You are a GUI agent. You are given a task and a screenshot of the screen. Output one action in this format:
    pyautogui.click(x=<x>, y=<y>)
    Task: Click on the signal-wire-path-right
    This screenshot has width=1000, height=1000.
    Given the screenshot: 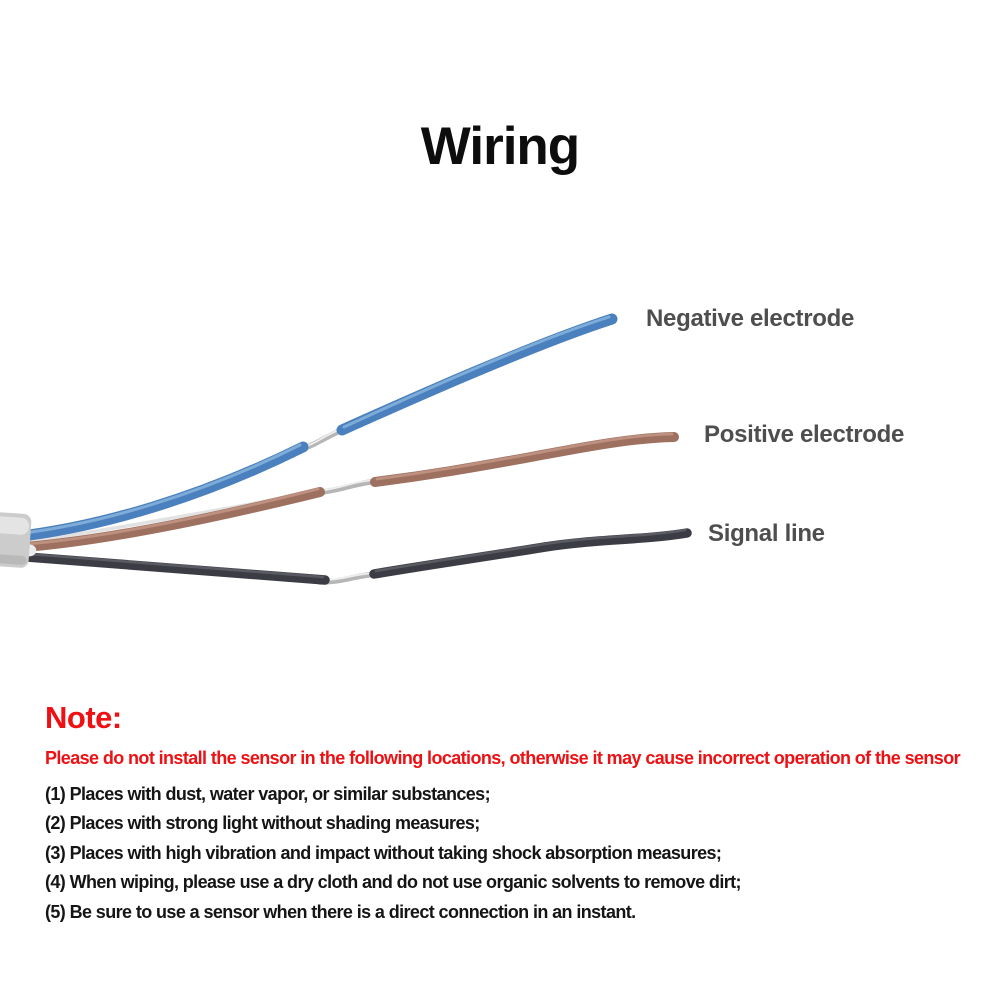 What is the action you would take?
    pyautogui.click(x=530, y=553)
    